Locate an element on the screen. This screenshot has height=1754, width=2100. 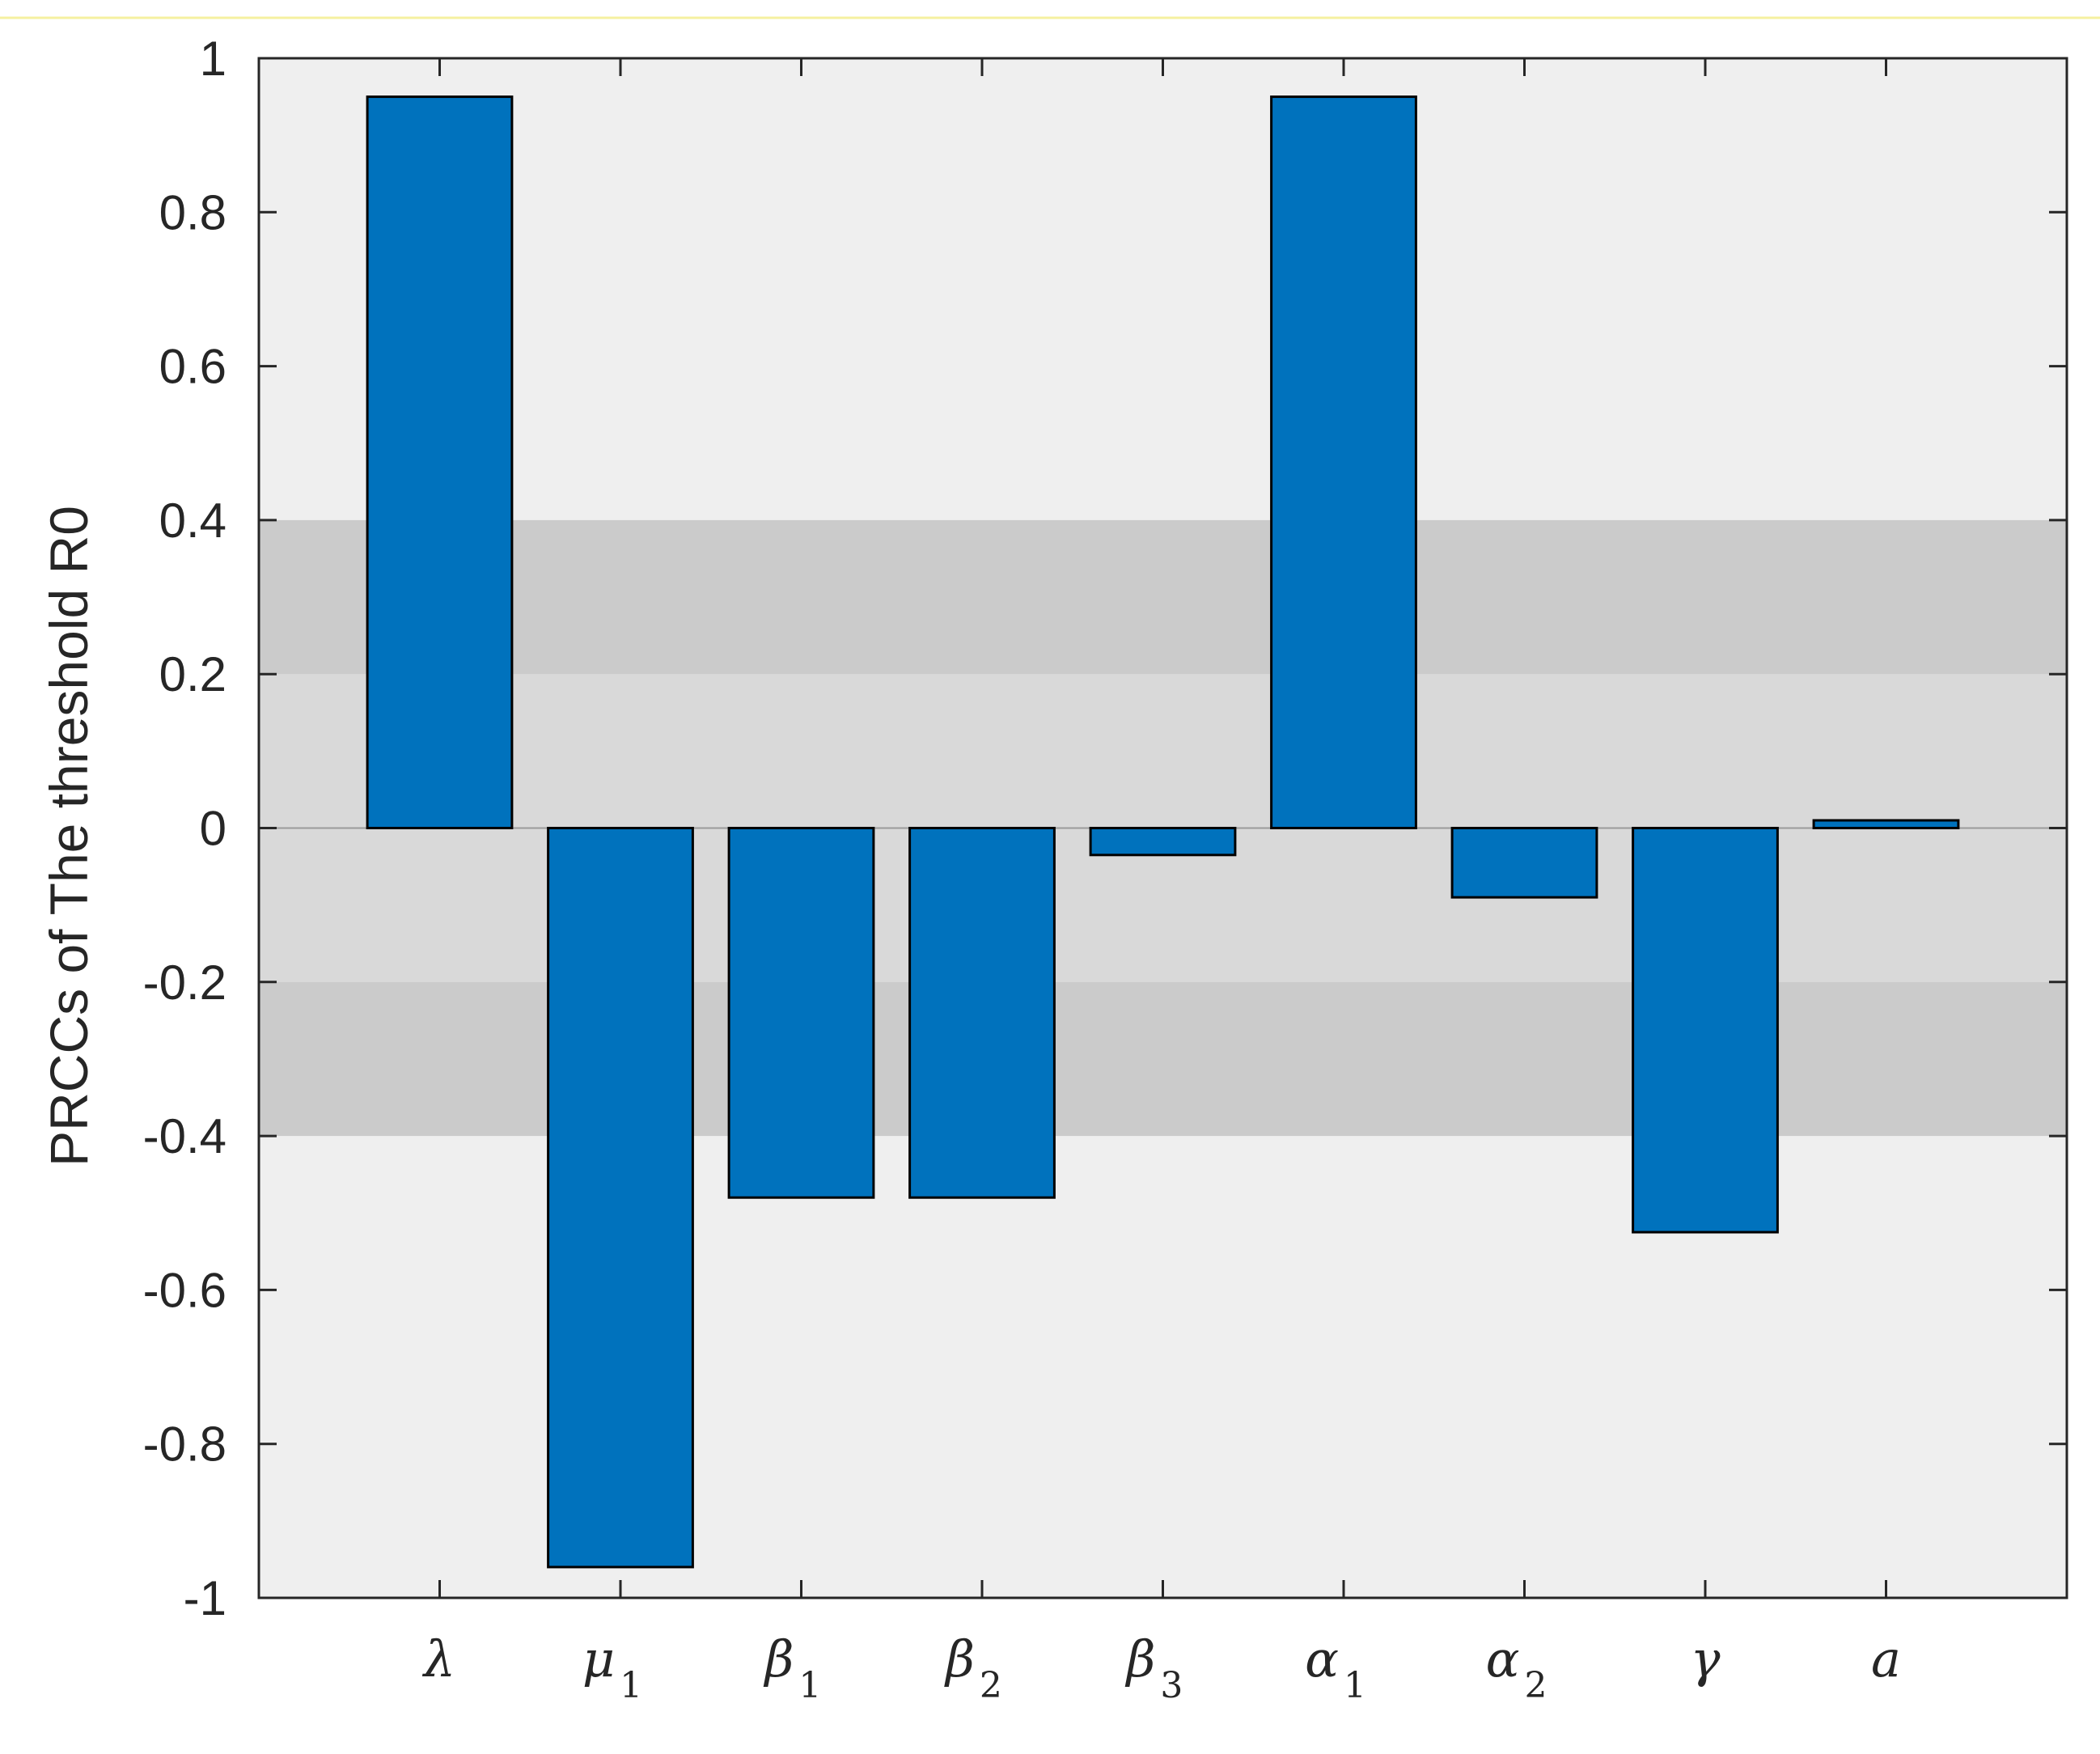
x-tick-label: λ is located at coordinates (438, 1658).